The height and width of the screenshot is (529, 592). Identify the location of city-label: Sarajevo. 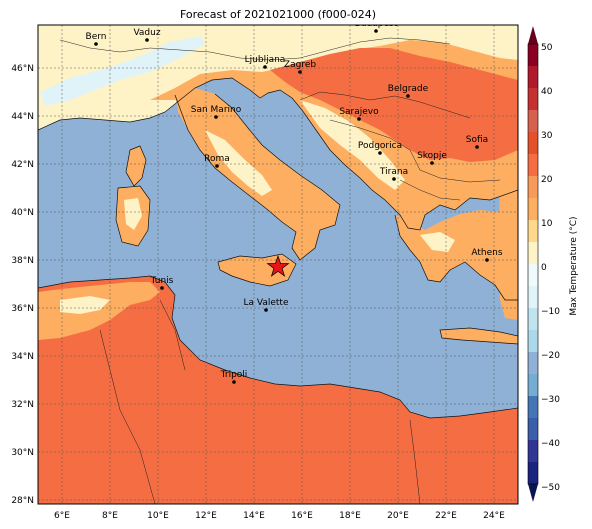
(359, 112).